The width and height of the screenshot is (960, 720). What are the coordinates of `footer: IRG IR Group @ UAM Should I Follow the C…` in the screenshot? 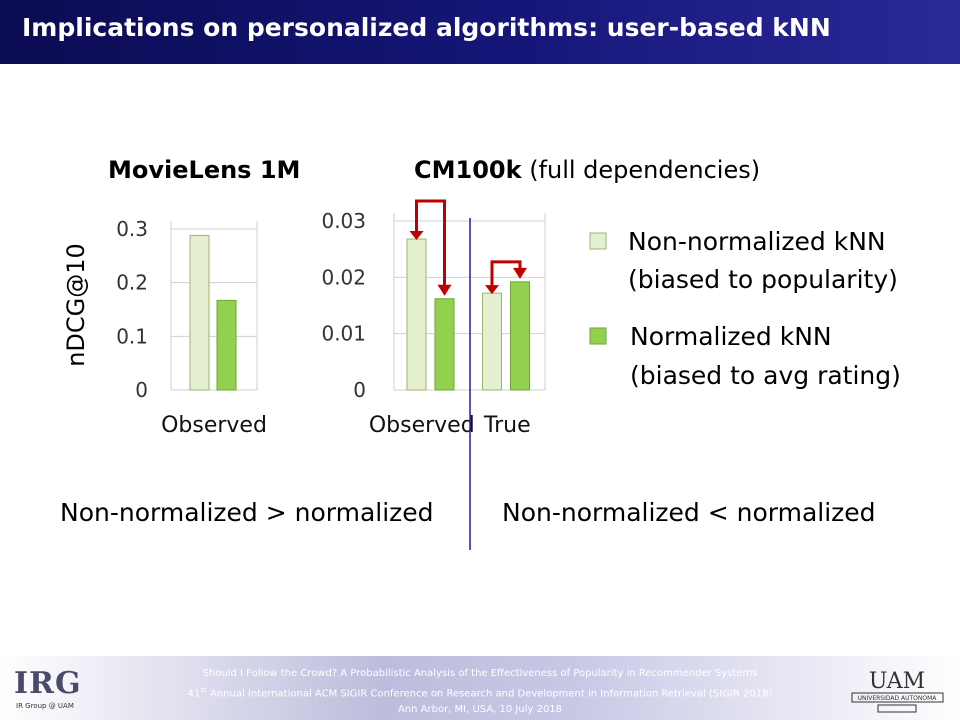 It's located at (480, 688).